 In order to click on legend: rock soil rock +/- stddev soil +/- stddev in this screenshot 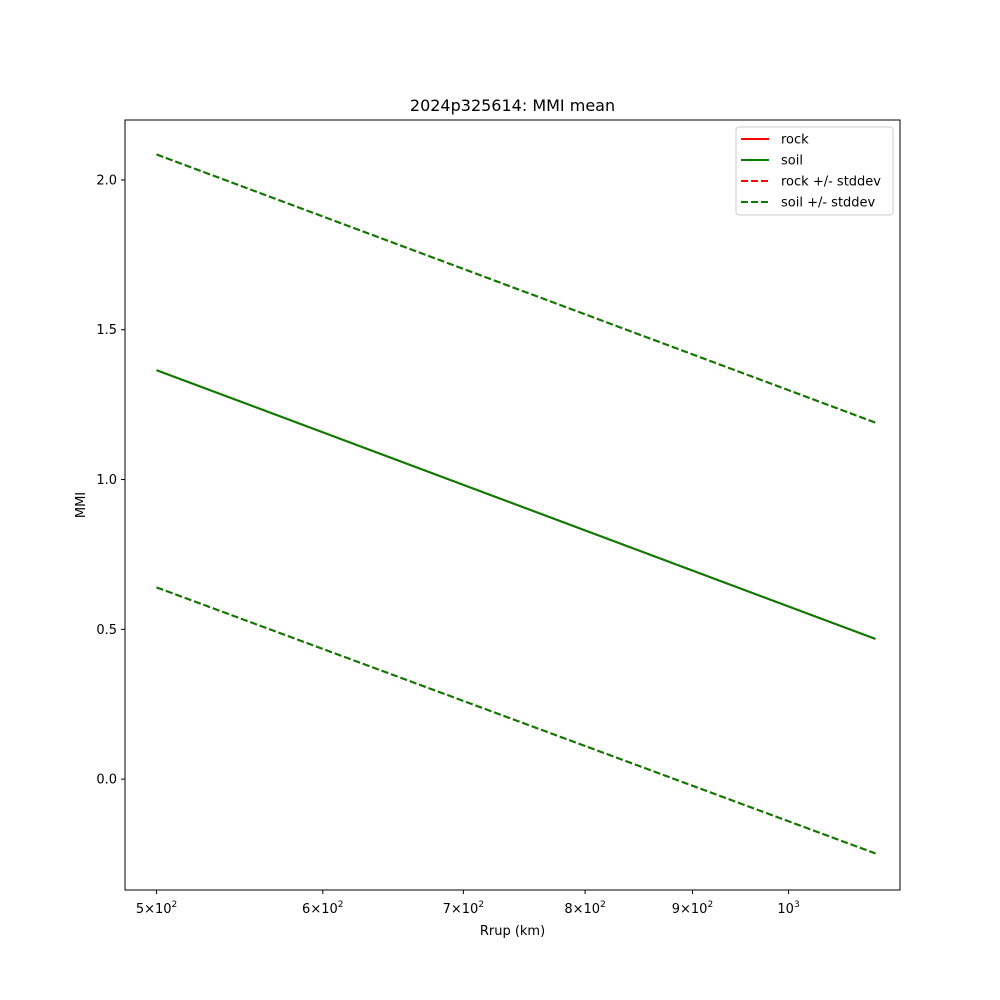, I will do `click(814, 171)`.